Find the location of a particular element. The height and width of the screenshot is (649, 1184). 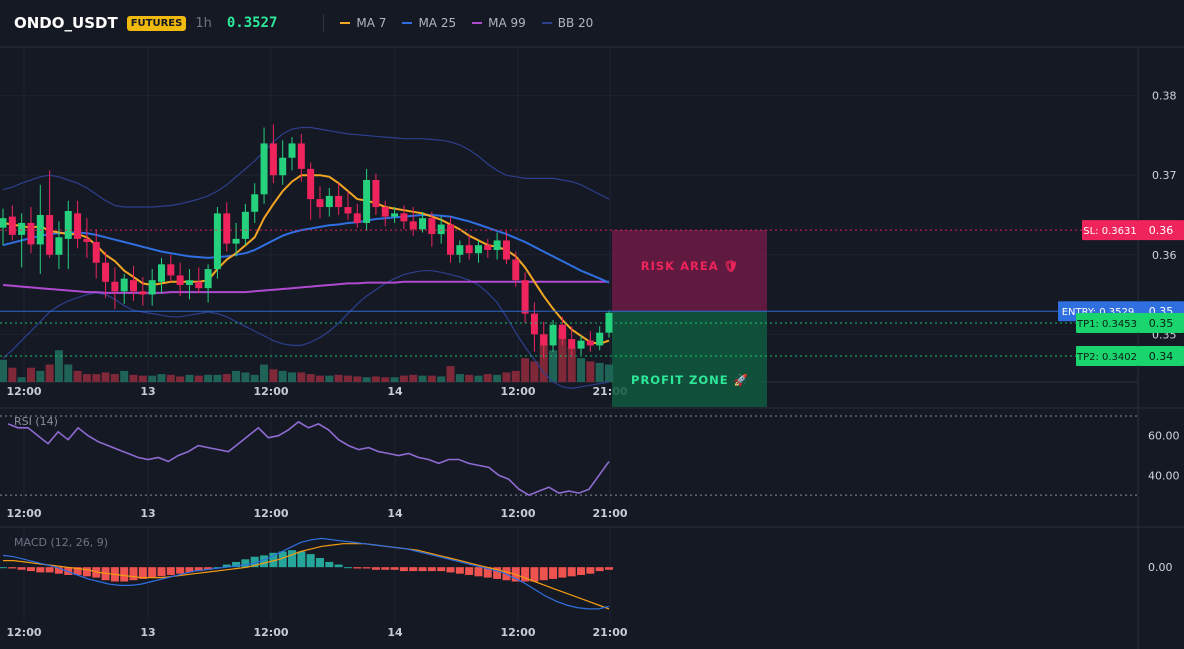

timeframe-selector: 1h is located at coordinates (203, 23).